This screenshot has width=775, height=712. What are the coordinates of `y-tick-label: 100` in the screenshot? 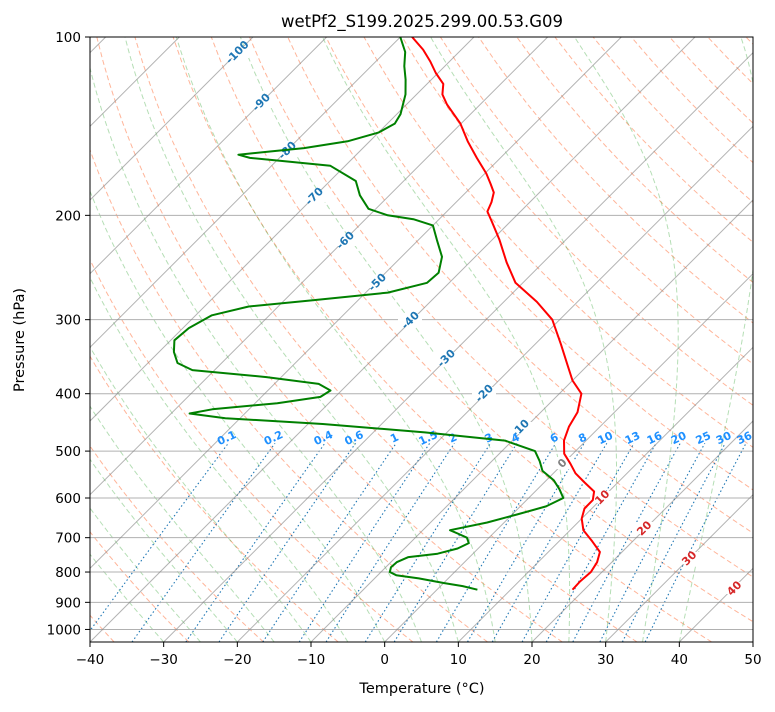 It's located at (68, 38).